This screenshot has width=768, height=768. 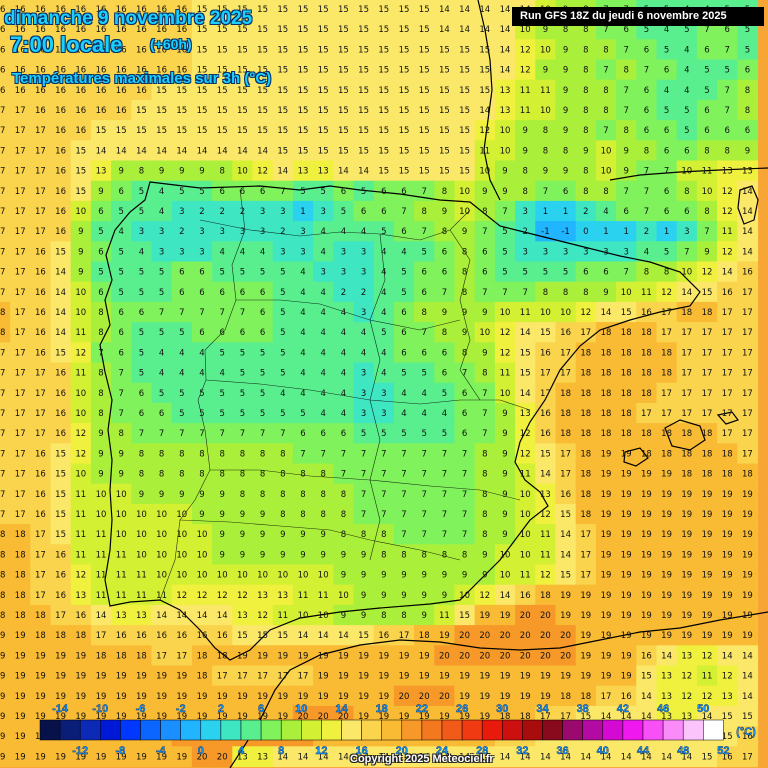 What do you see at coordinates (161, 535) in the screenshot?
I see `grid-value: 10` at bounding box center [161, 535].